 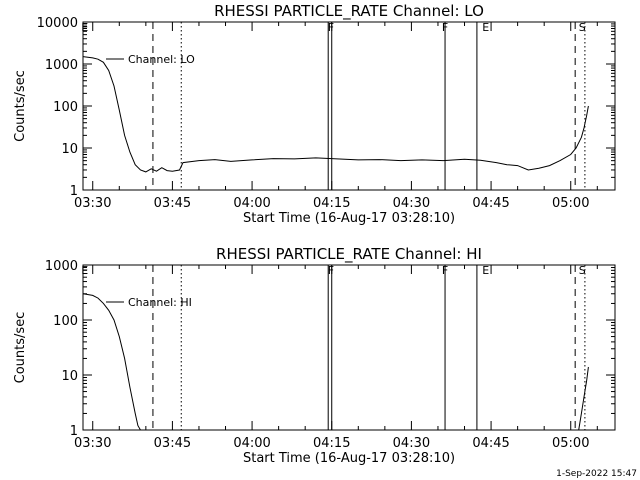 I want to click on footer-timestamp: 1-Sep-2022 15:47, so click(x=596, y=474).